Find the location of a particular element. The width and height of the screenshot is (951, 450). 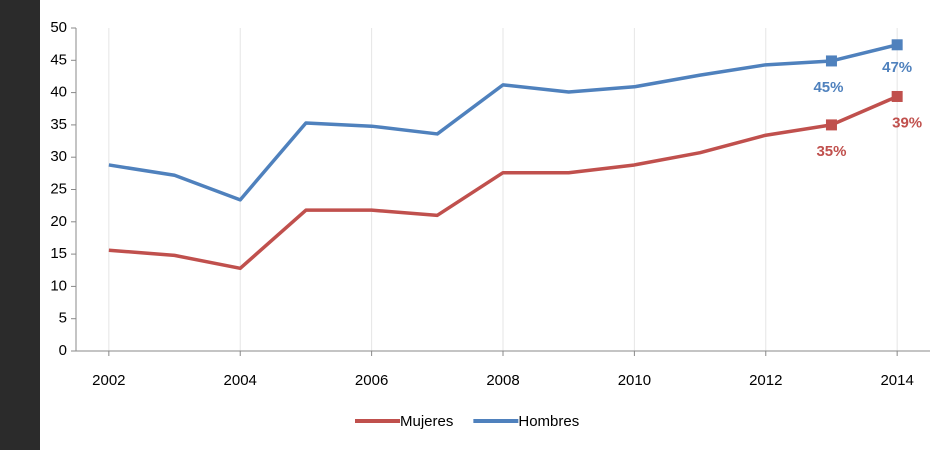

y-tick-label: 15 is located at coordinates (58, 253).